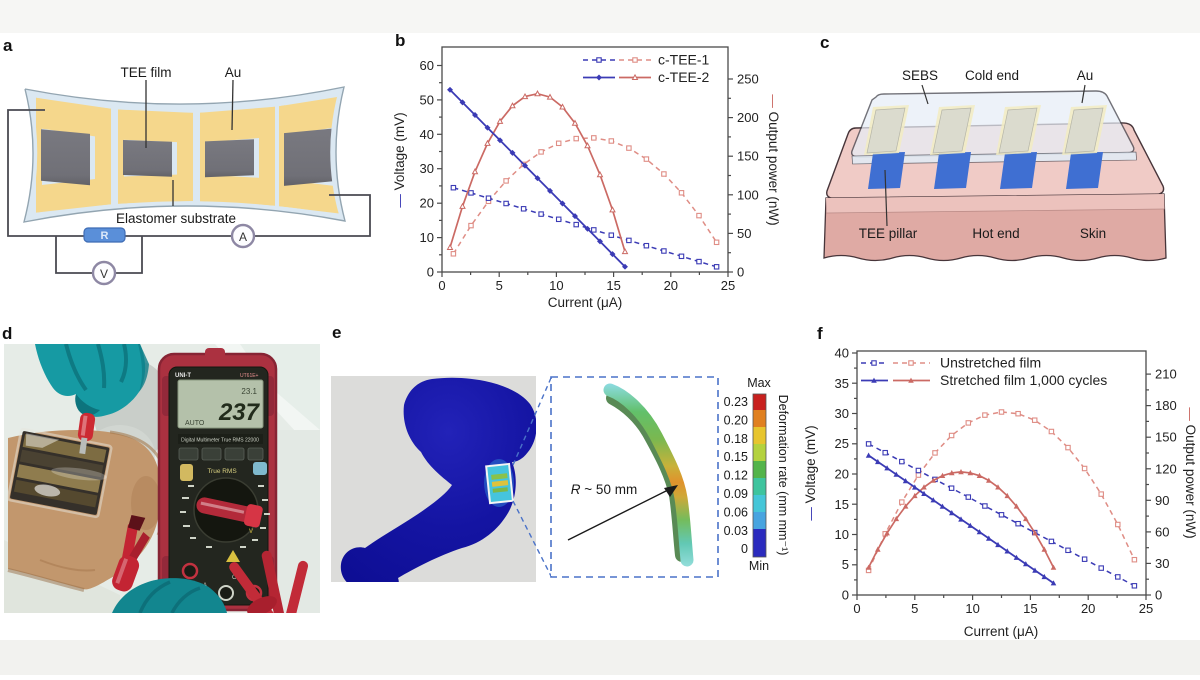 The height and width of the screenshot is (680, 1200). What do you see at coordinates (748, 117) in the screenshot?
I see `svg-text: 200` at bounding box center [748, 117].